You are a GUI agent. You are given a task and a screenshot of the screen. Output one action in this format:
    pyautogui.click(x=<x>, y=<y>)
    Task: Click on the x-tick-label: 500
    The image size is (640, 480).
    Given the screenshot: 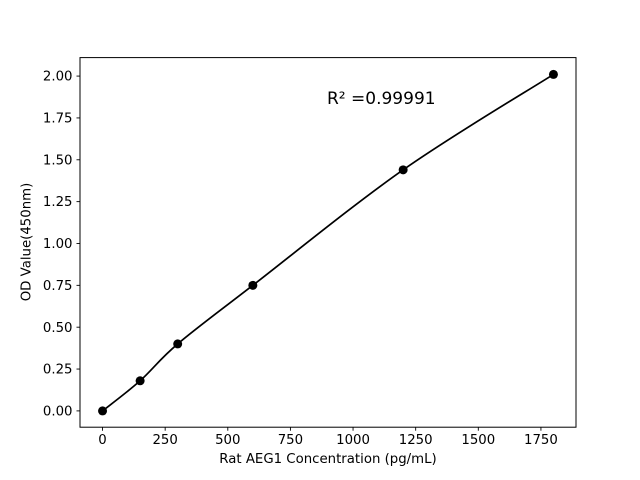 What is the action you would take?
    pyautogui.click(x=227, y=440)
    